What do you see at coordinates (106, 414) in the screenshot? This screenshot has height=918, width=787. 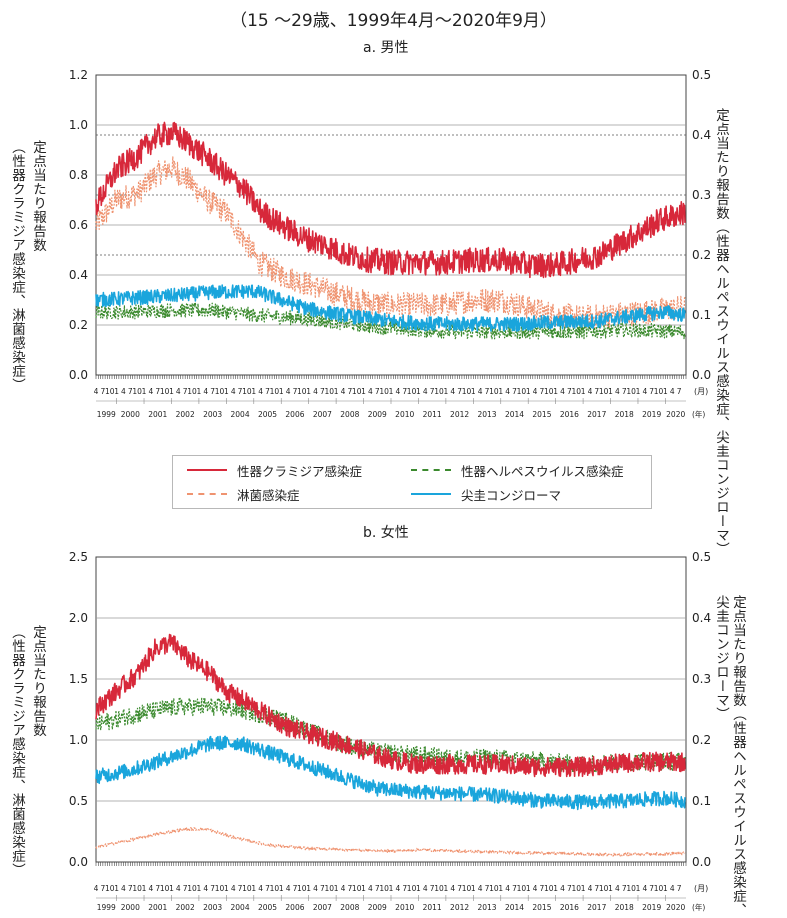 I see `chart-a-year-label: 1999` at bounding box center [106, 414].